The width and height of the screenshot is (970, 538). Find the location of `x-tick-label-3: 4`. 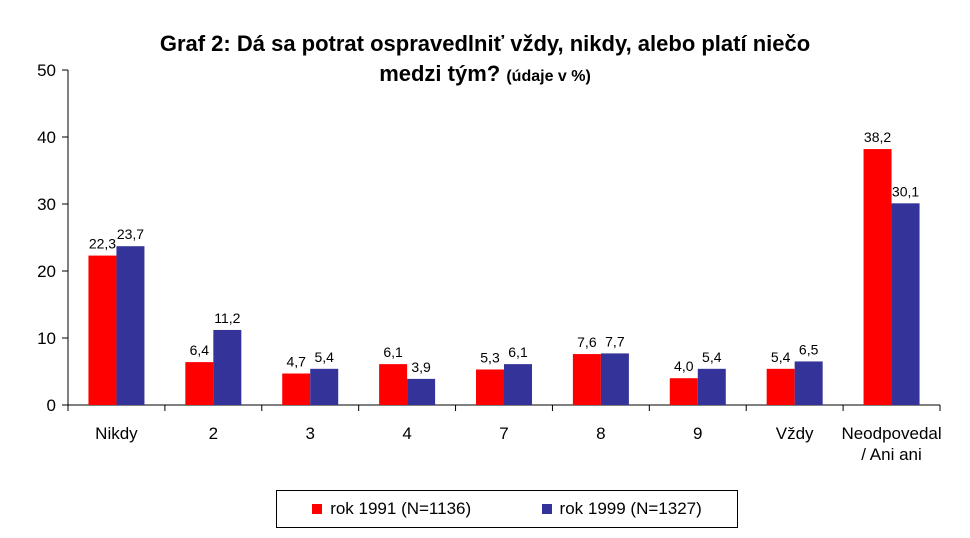

x-tick-label-3: 4 is located at coordinates (406, 433).